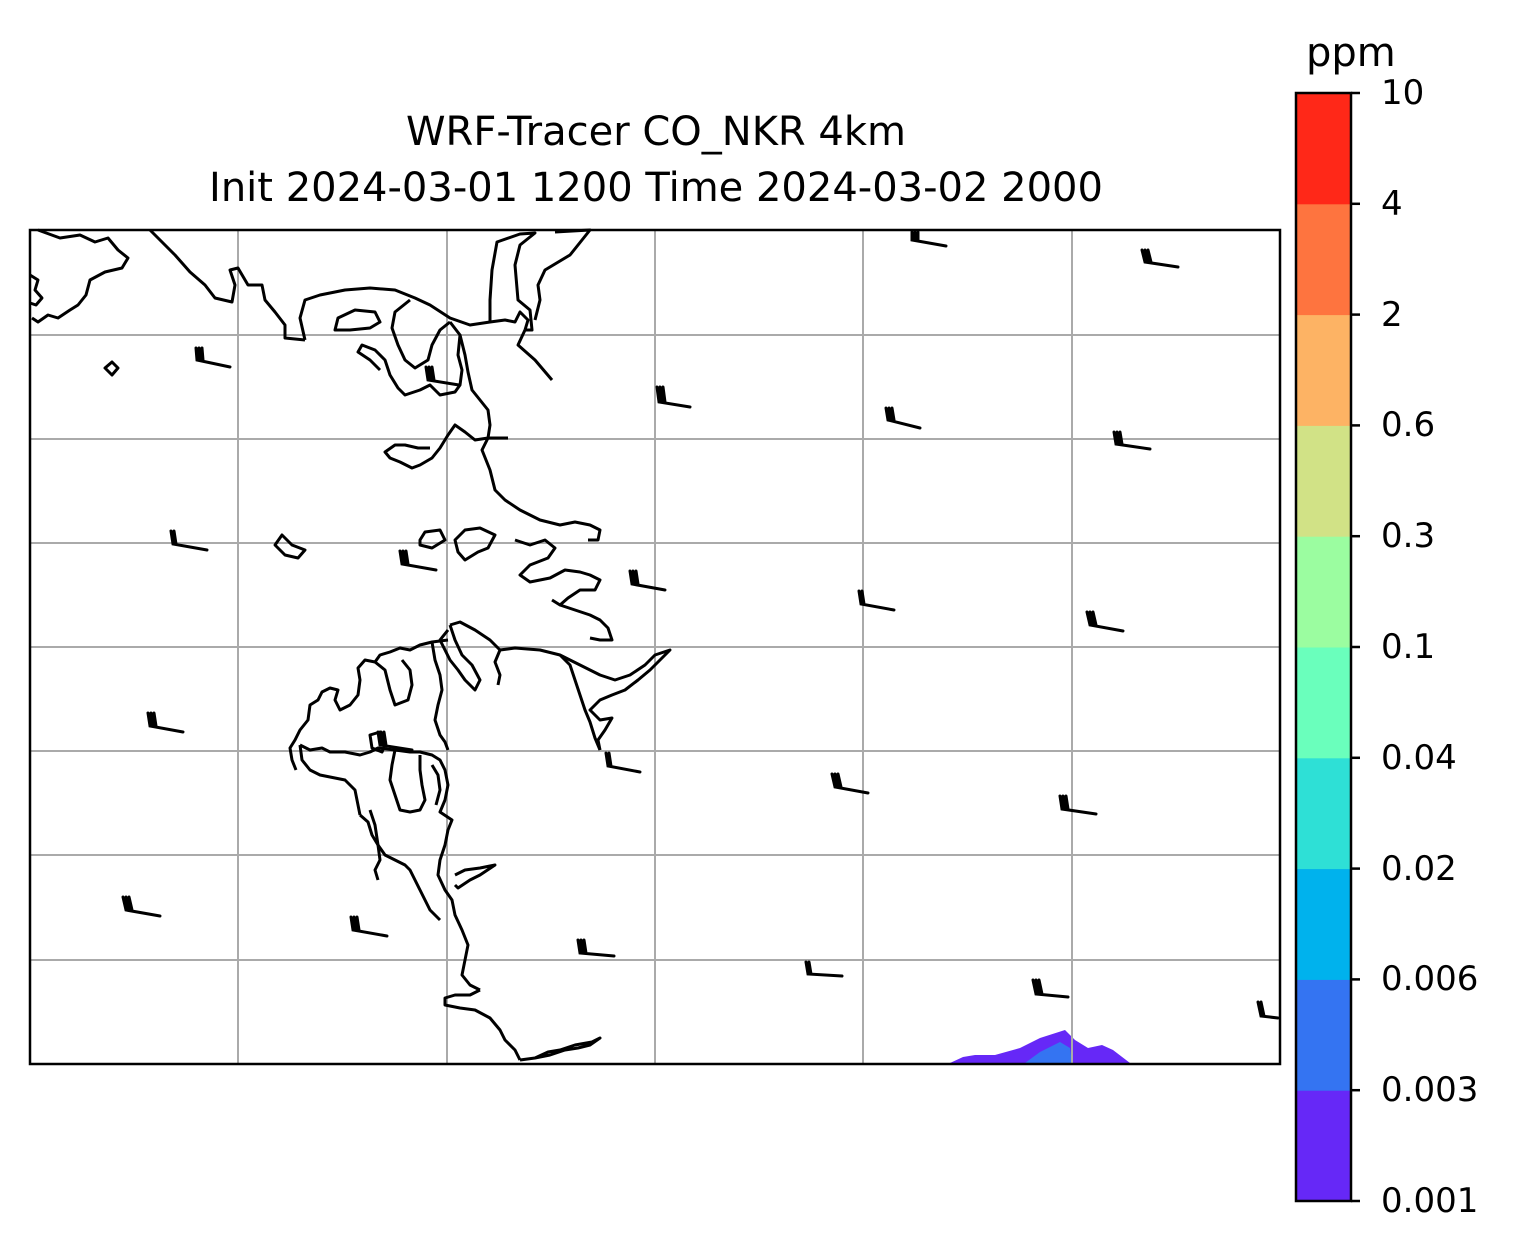  Describe the element at coordinates (1430, 1090) in the screenshot. I see `colorbar-tick-label: 0.003` at that location.